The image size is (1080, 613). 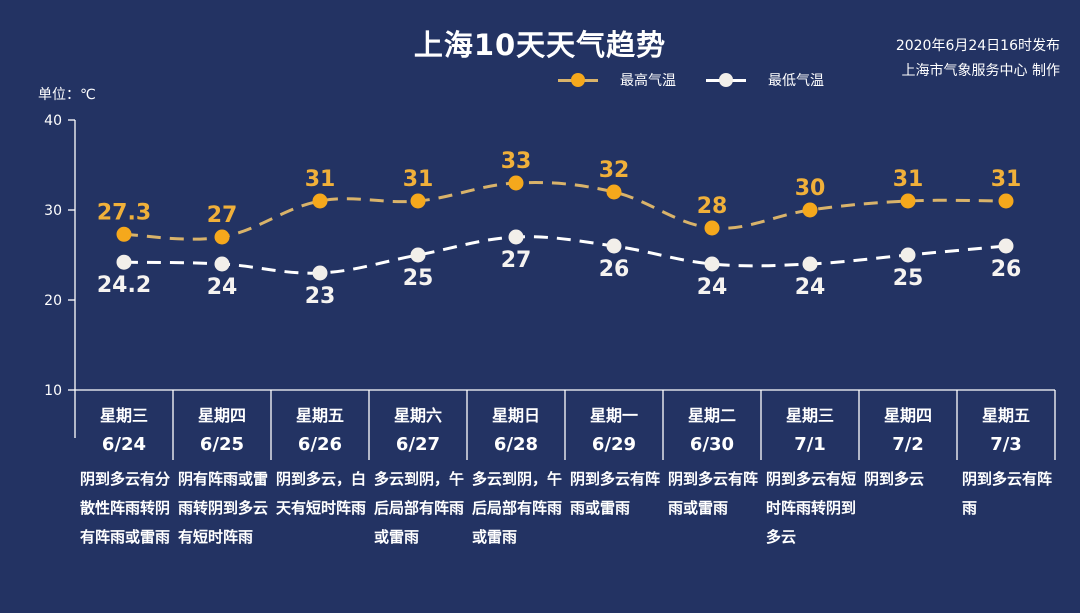 What do you see at coordinates (516, 444) in the screenshot?
I see `date-label: 6/28` at bounding box center [516, 444].